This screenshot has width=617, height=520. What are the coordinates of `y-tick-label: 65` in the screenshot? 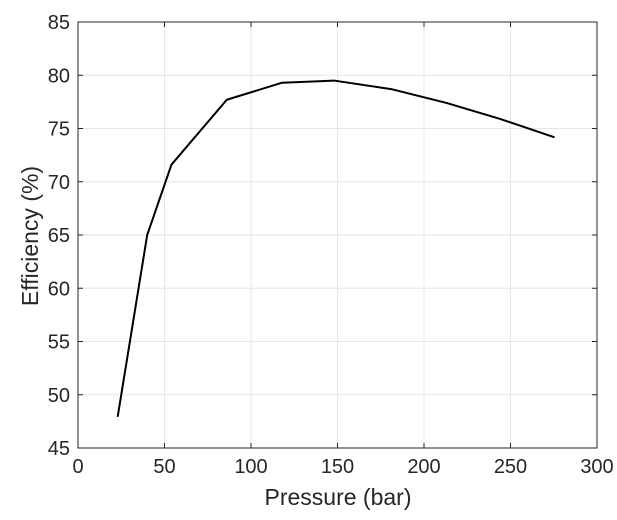 It's located at (59, 236).